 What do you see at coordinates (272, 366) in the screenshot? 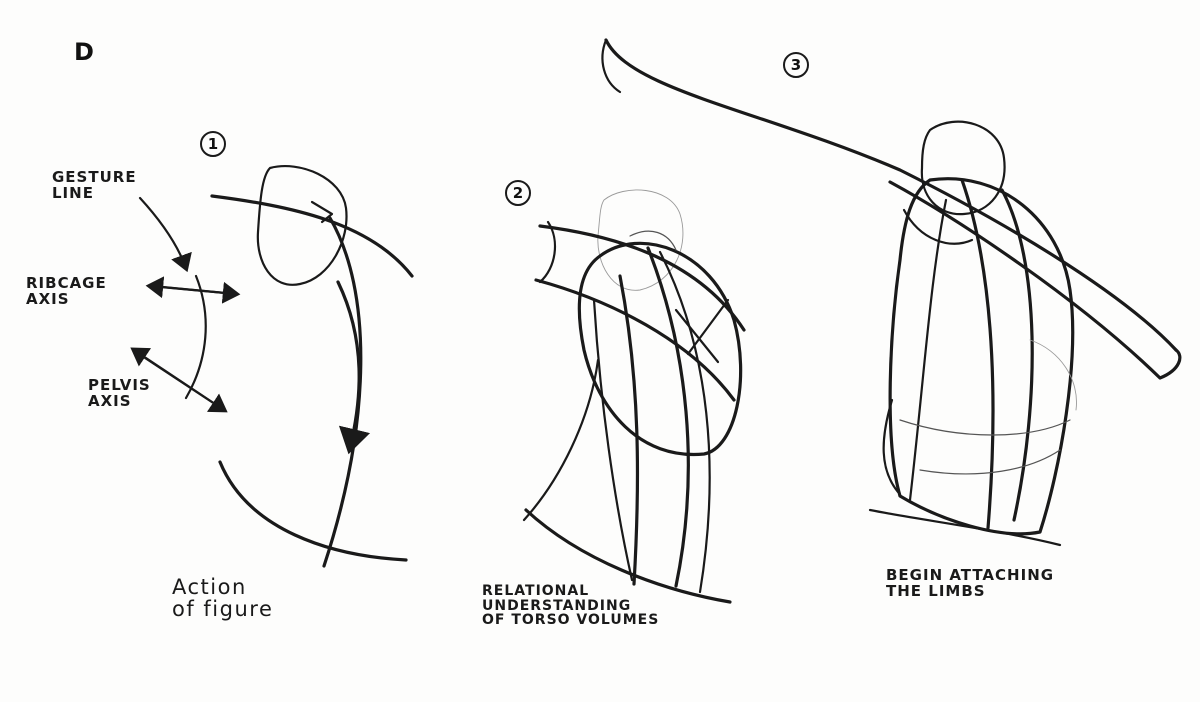
I see `figure-1-gesture-sketch` at bounding box center [272, 366].